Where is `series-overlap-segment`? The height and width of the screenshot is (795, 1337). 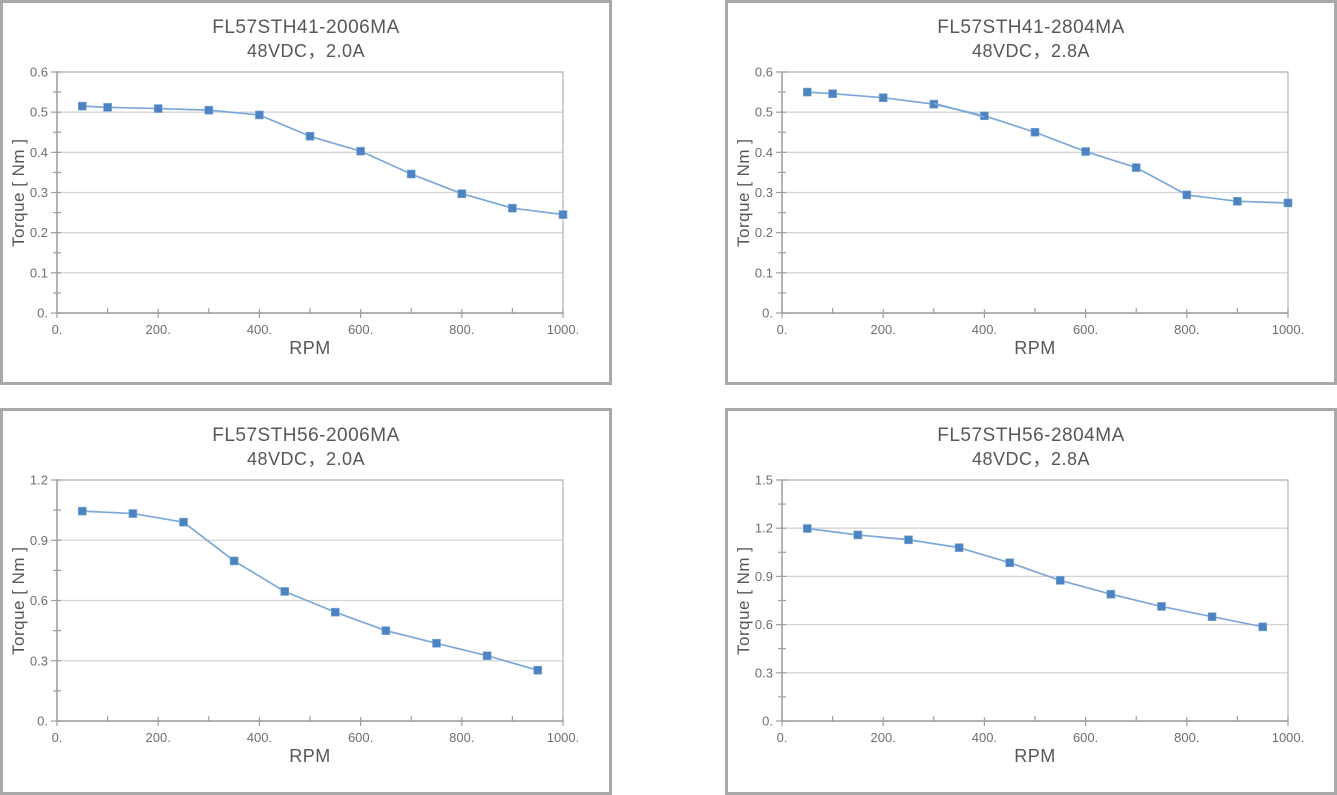 series-overlap-segment is located at coordinates (959, 110).